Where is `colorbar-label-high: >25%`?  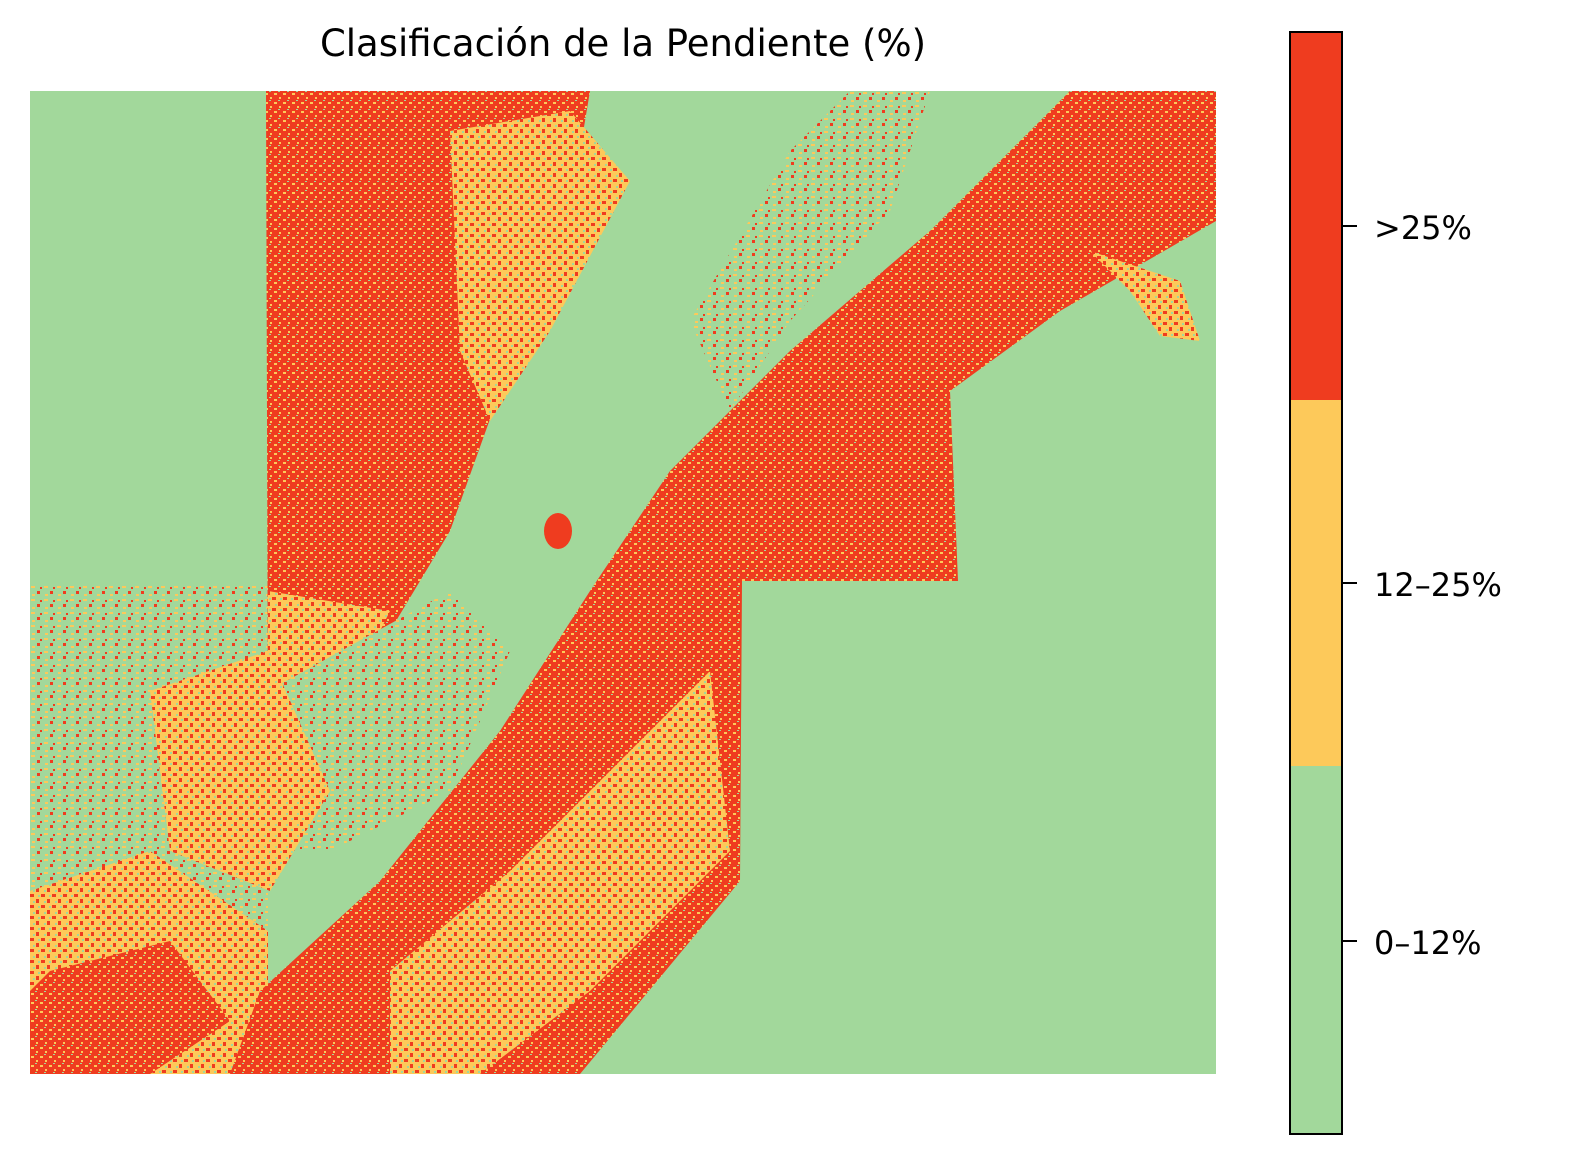 colorbar-label-high: >25% is located at coordinates (1423, 228).